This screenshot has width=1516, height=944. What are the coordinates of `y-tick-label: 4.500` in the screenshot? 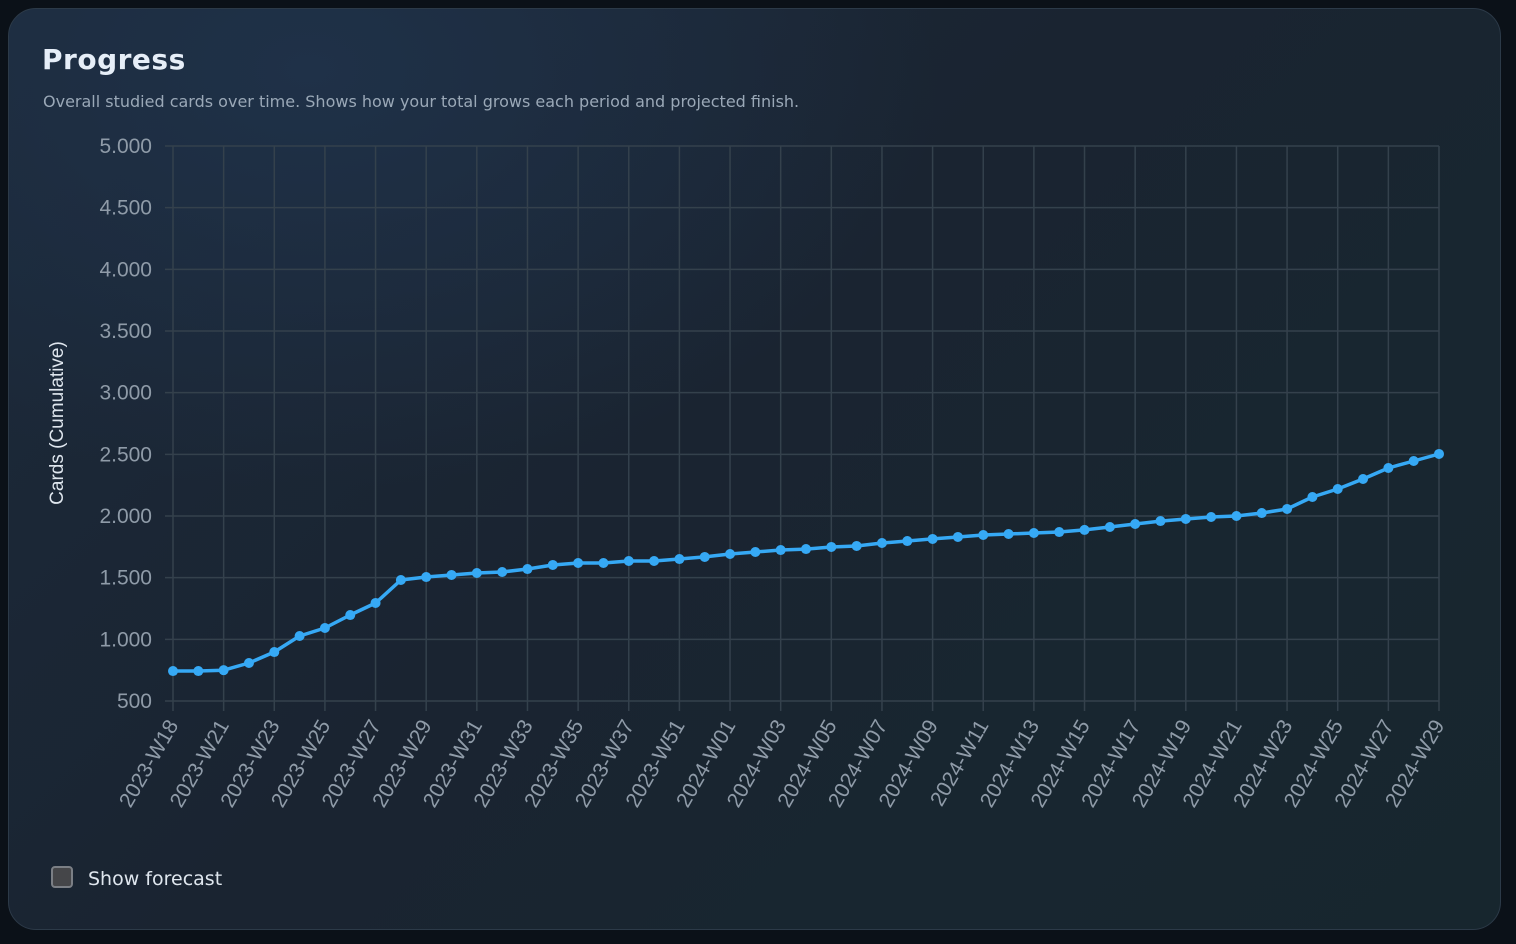 It's located at (125, 208).